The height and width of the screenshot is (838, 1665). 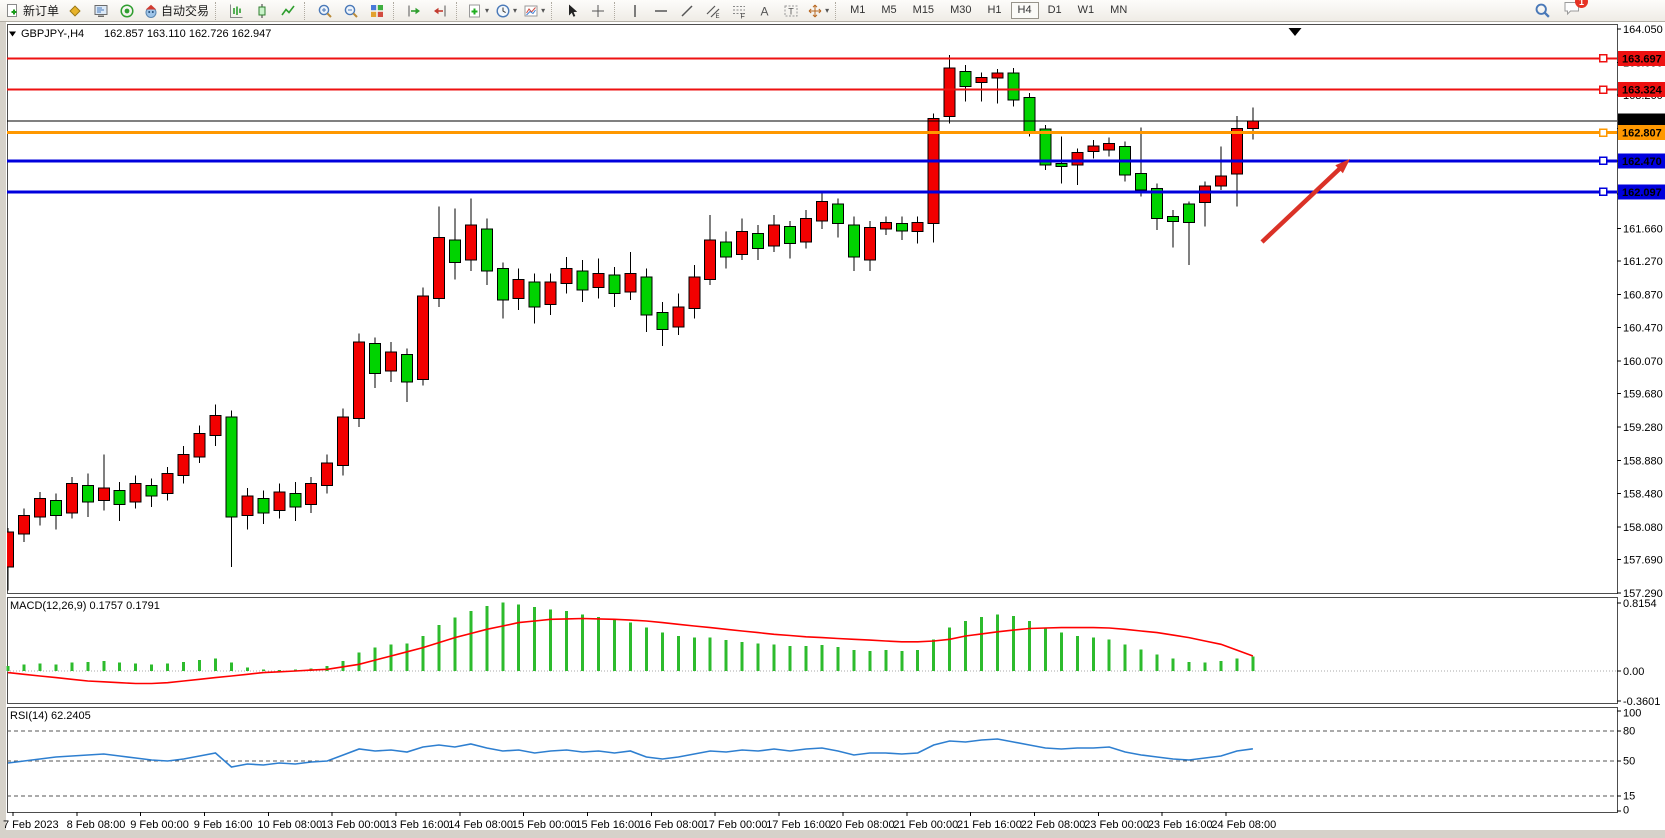 I want to click on horizontal-line-tool-button, so click(x=661, y=11).